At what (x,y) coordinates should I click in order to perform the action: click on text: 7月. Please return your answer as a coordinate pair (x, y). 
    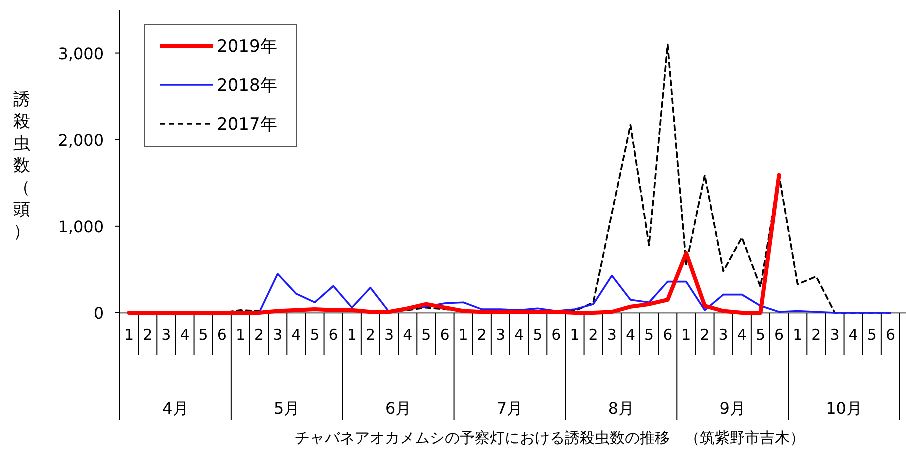
    Looking at the image, I should click on (510, 408).